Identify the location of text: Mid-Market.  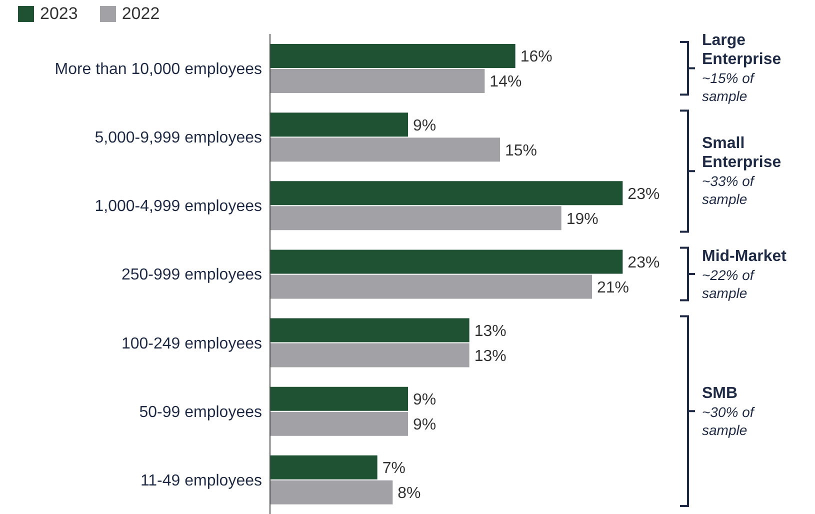
(745, 256).